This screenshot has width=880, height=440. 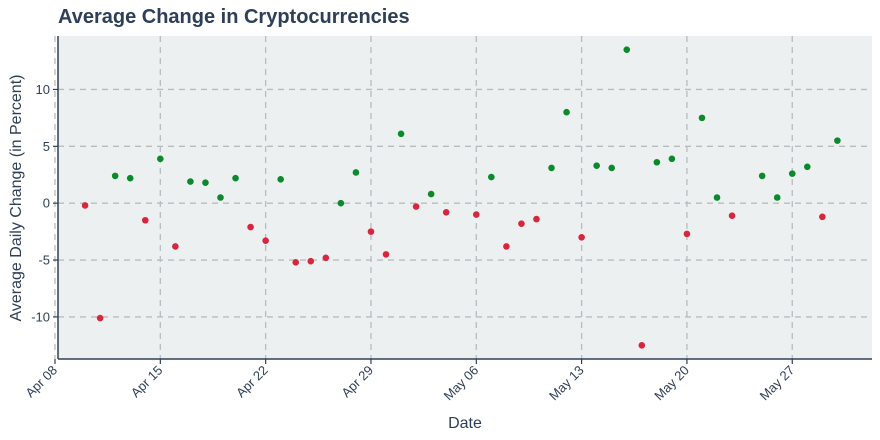 What do you see at coordinates (777, 383) in the screenshot?
I see `x-tick-label: May 27` at bounding box center [777, 383].